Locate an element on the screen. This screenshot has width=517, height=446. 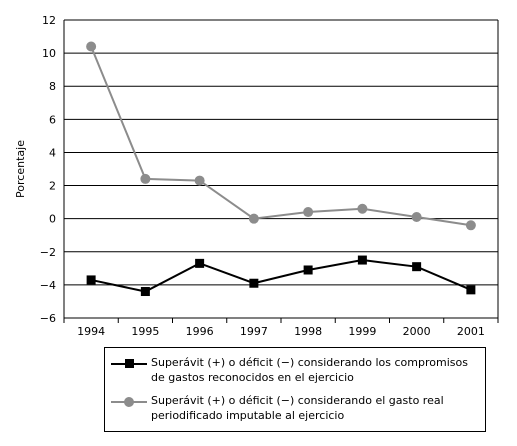
x-tick-label: 1996 is located at coordinates (200, 331).